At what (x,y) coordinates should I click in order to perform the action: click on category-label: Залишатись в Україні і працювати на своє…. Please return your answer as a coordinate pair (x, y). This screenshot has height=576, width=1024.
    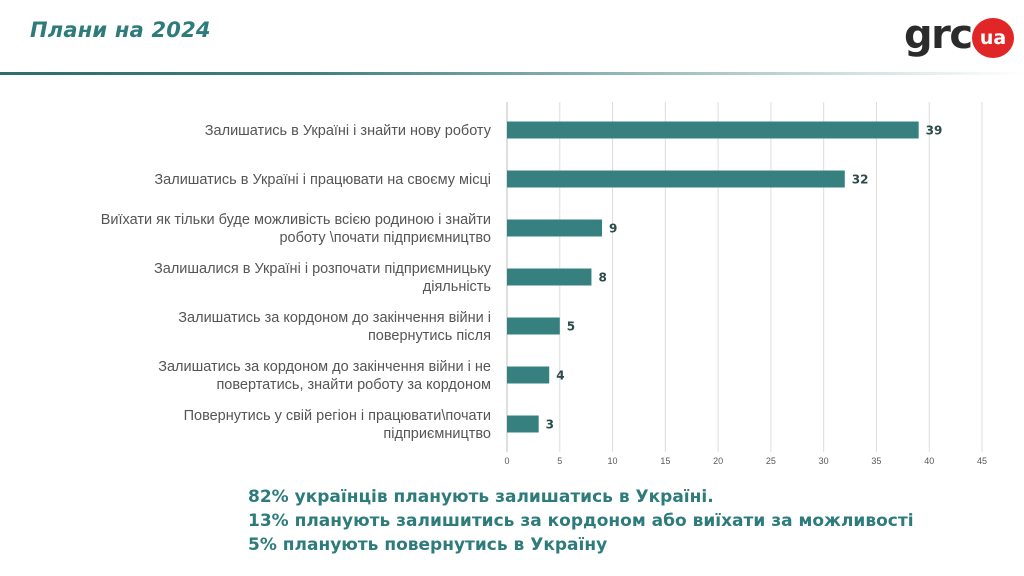
    Looking at the image, I should click on (322, 180).